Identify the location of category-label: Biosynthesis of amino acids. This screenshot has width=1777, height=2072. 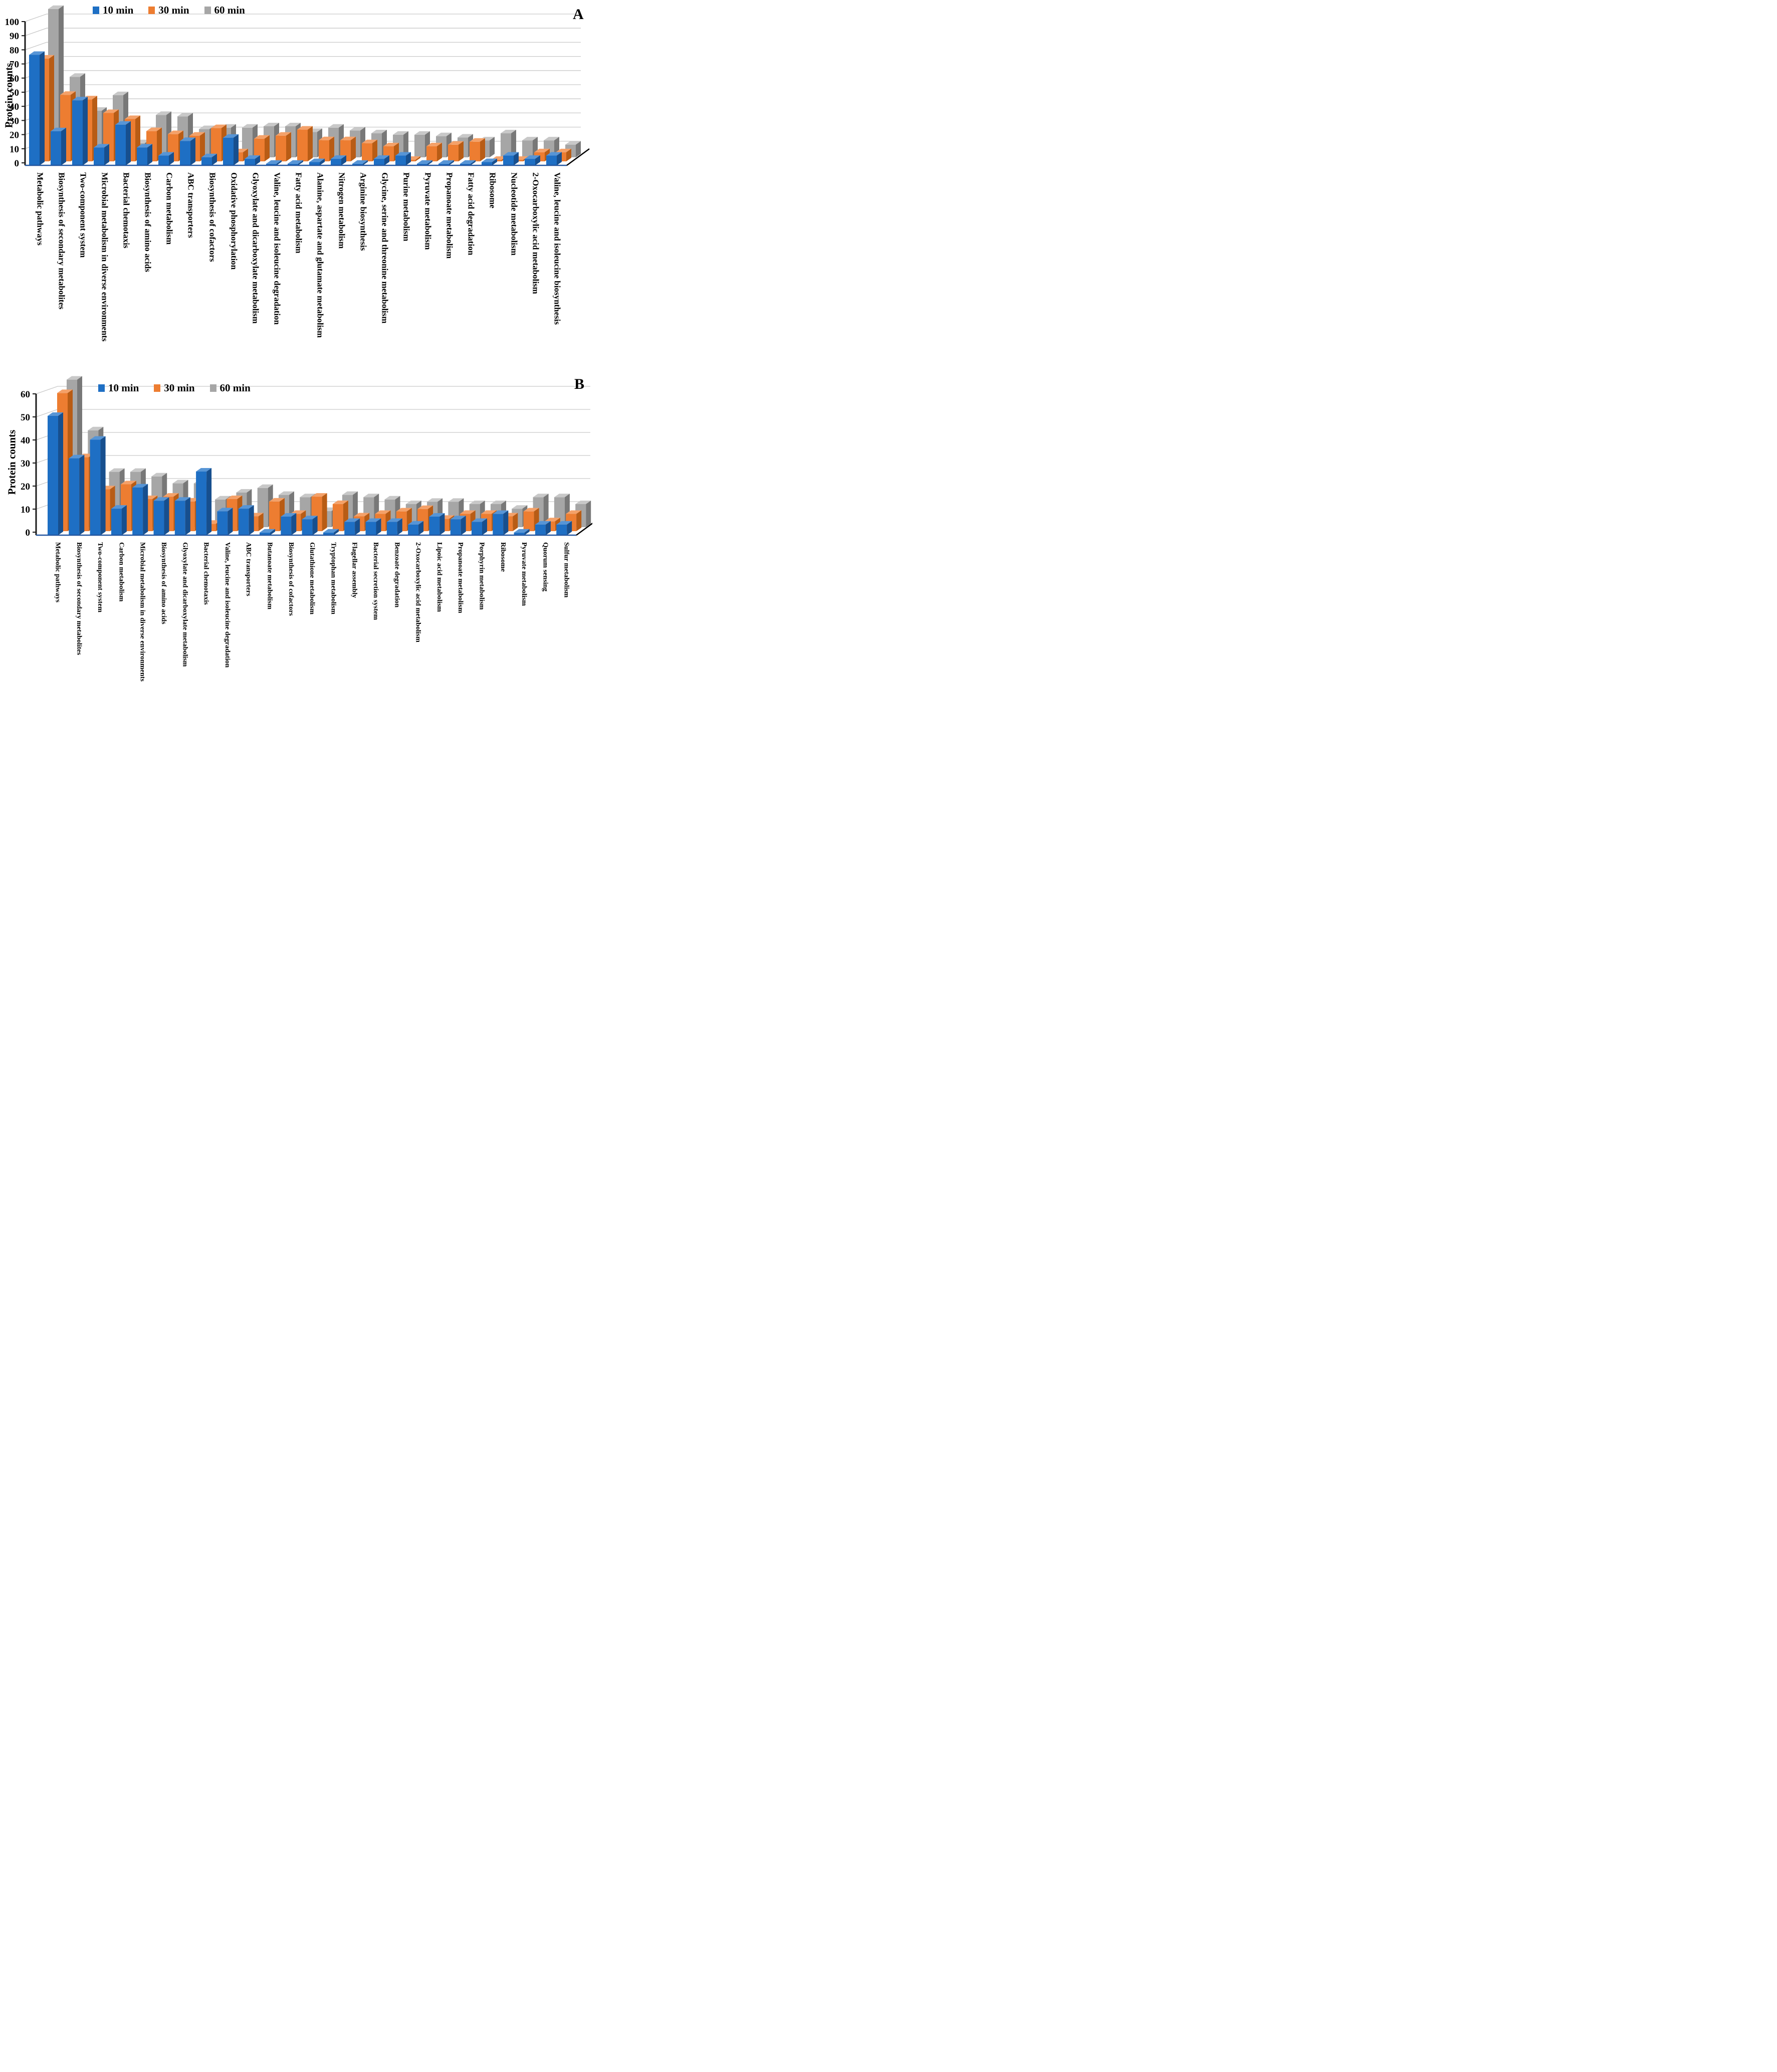
(164, 583).